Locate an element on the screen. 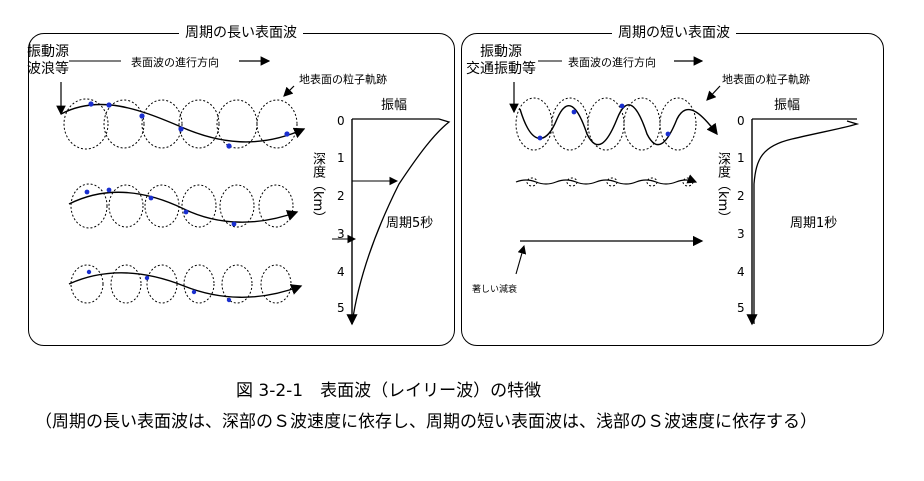 This screenshot has width=924, height=481. left-source-line1: 振動源 is located at coordinates (48, 52).